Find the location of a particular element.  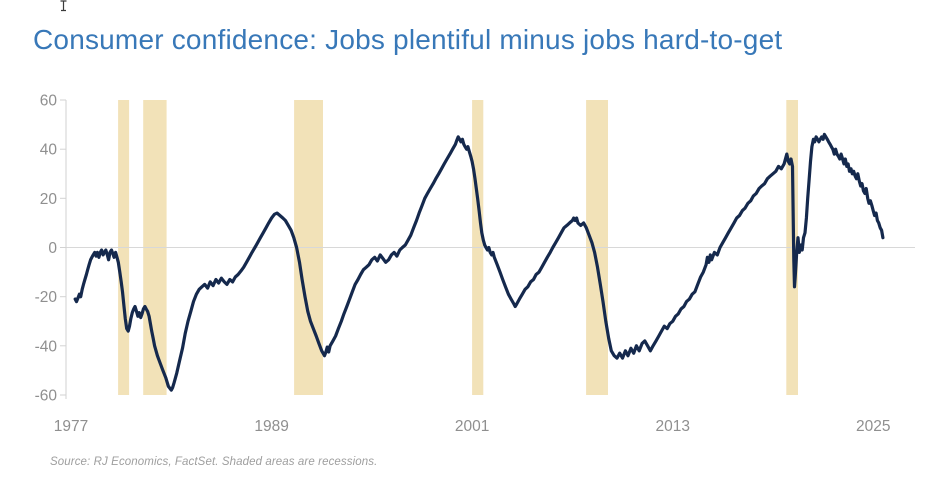

y-tick-label: 60 is located at coordinates (49, 101).